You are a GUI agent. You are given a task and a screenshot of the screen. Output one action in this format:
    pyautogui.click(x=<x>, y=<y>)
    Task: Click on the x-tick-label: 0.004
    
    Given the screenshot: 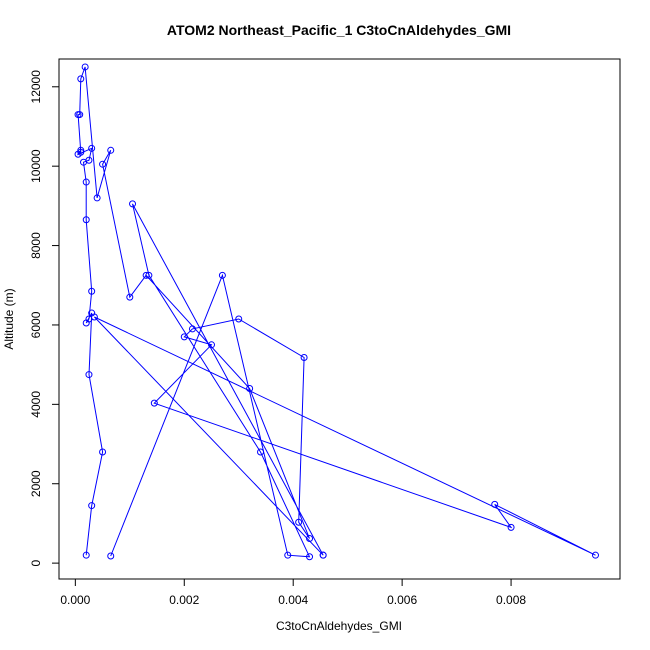 What is the action you would take?
    pyautogui.click(x=293, y=600)
    